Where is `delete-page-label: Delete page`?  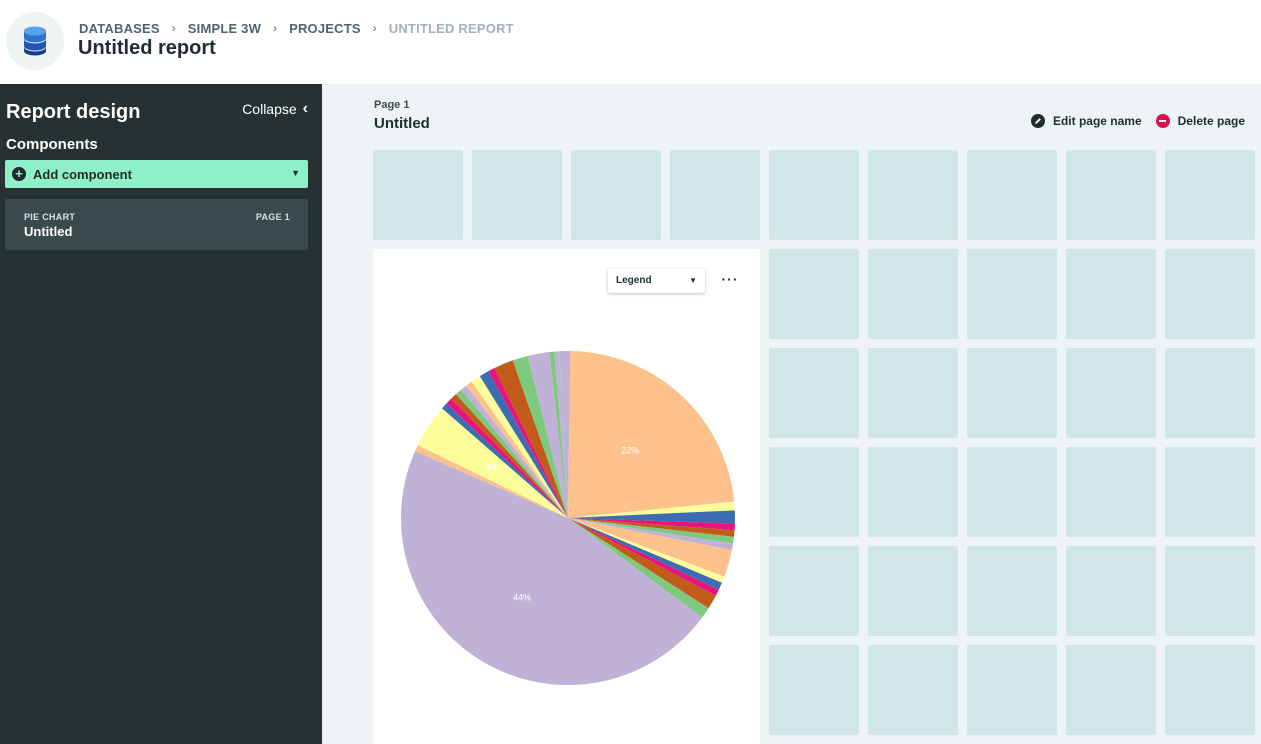
delete-page-label: Delete page is located at coordinates (1211, 121).